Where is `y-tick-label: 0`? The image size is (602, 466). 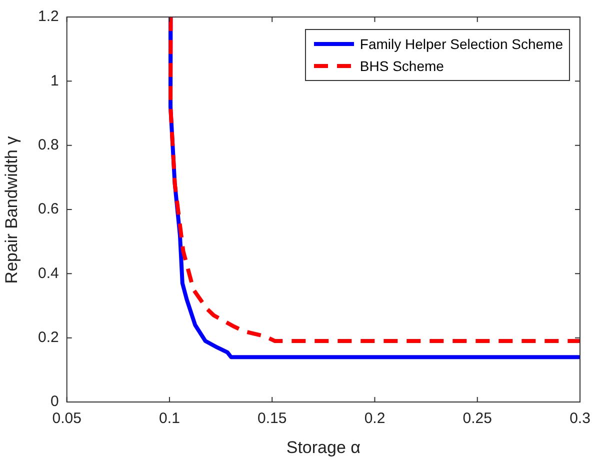
y-tick-label: 0 is located at coordinates (54, 401).